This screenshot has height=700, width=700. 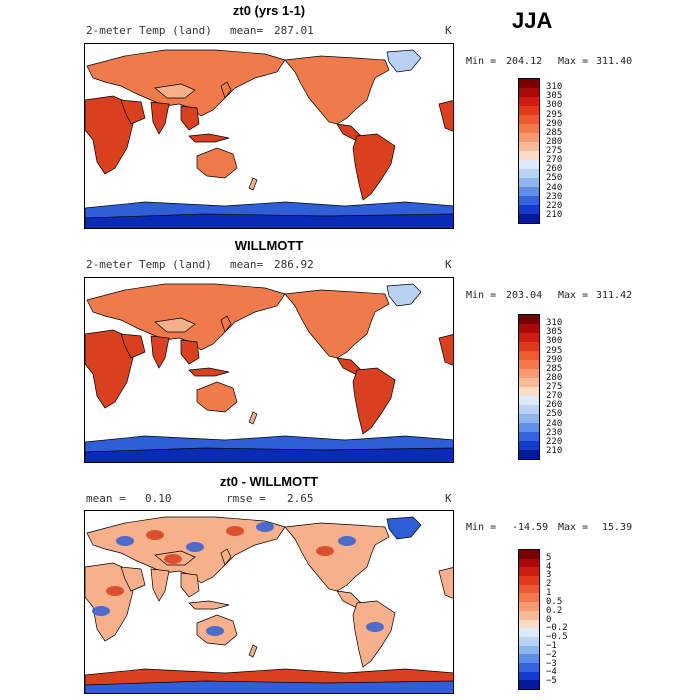 What do you see at coordinates (554, 396) in the screenshot?
I see `colorbar-label: 270` at bounding box center [554, 396].